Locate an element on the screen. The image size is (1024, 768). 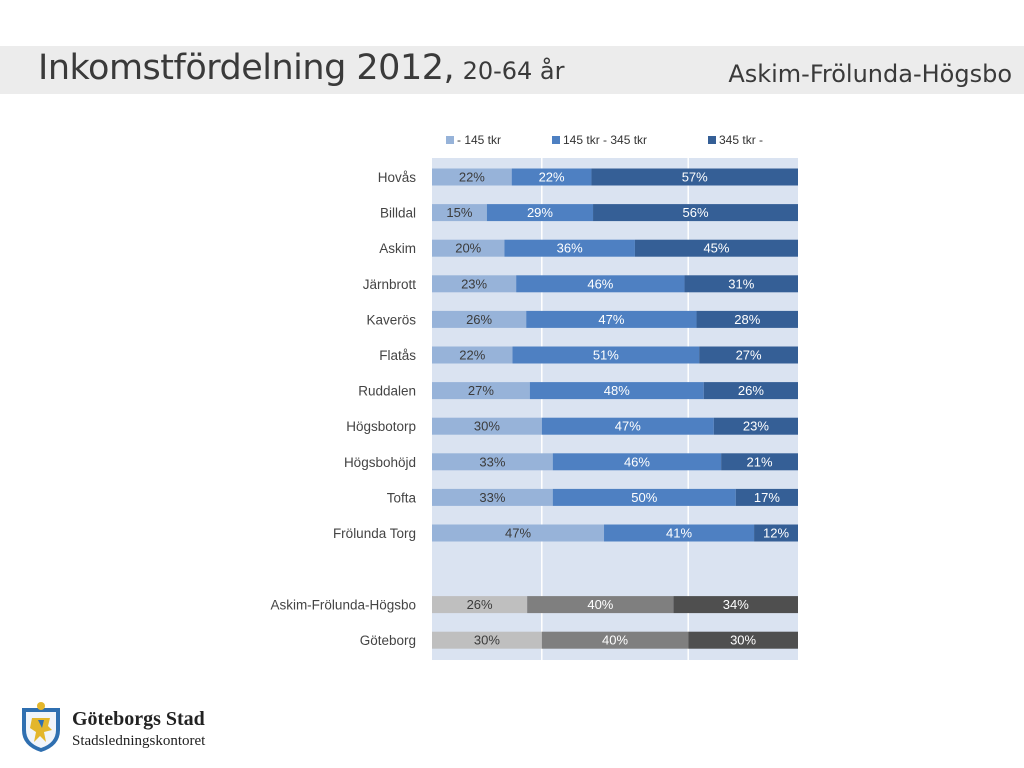
bar-row-hogsbotorp: 30% 47% 23% is located at coordinates (615, 426).